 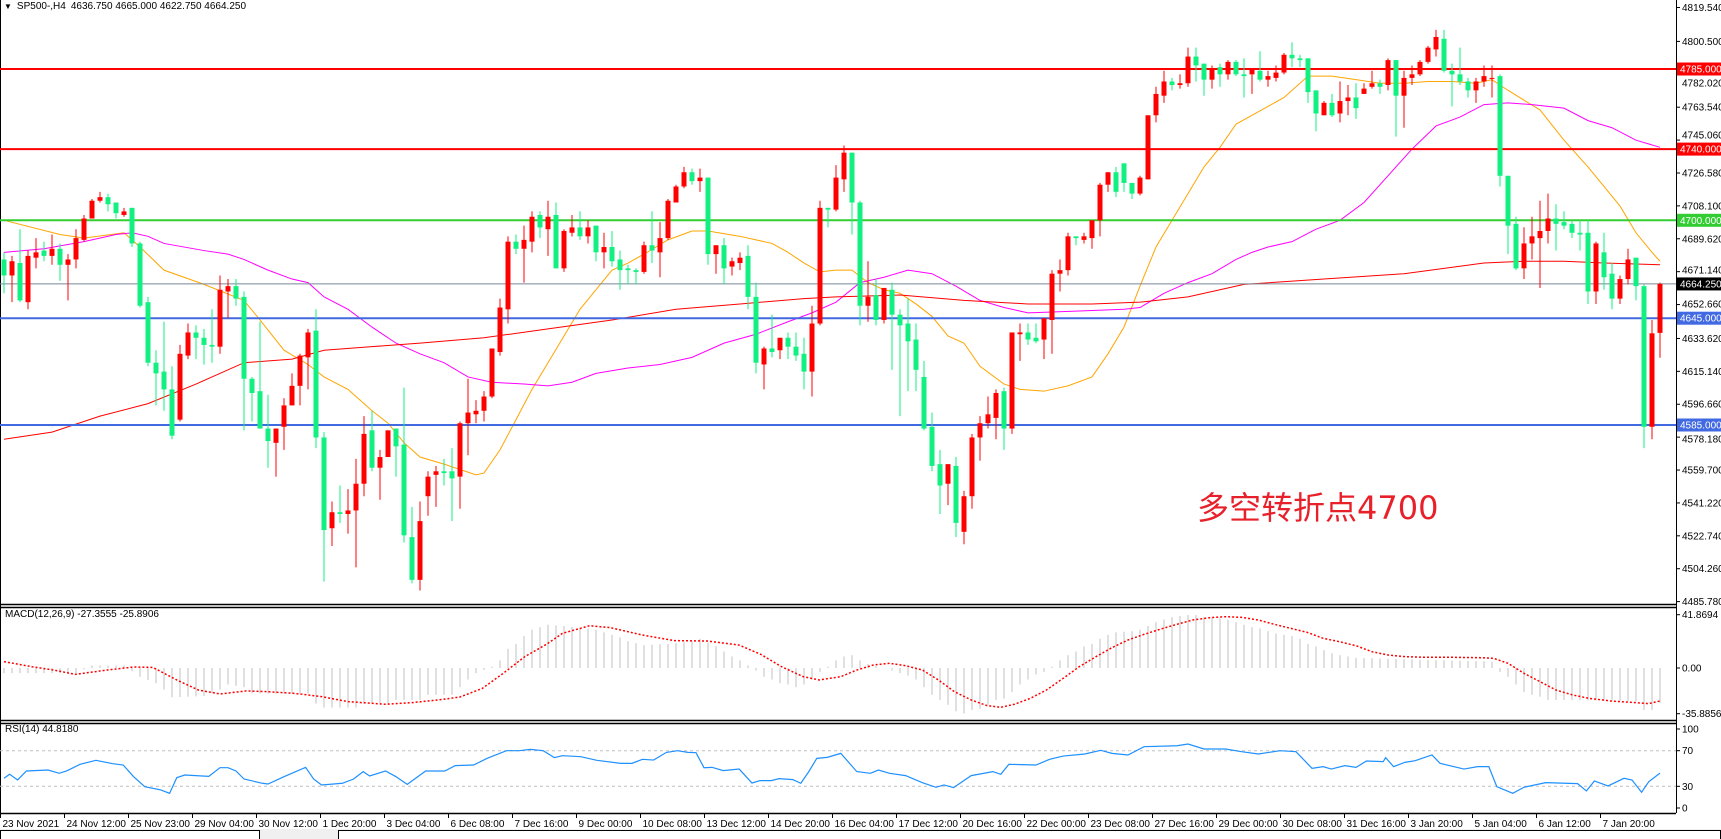 What do you see at coordinates (1699, 318) in the screenshot?
I see `level-label-bg` at bounding box center [1699, 318].